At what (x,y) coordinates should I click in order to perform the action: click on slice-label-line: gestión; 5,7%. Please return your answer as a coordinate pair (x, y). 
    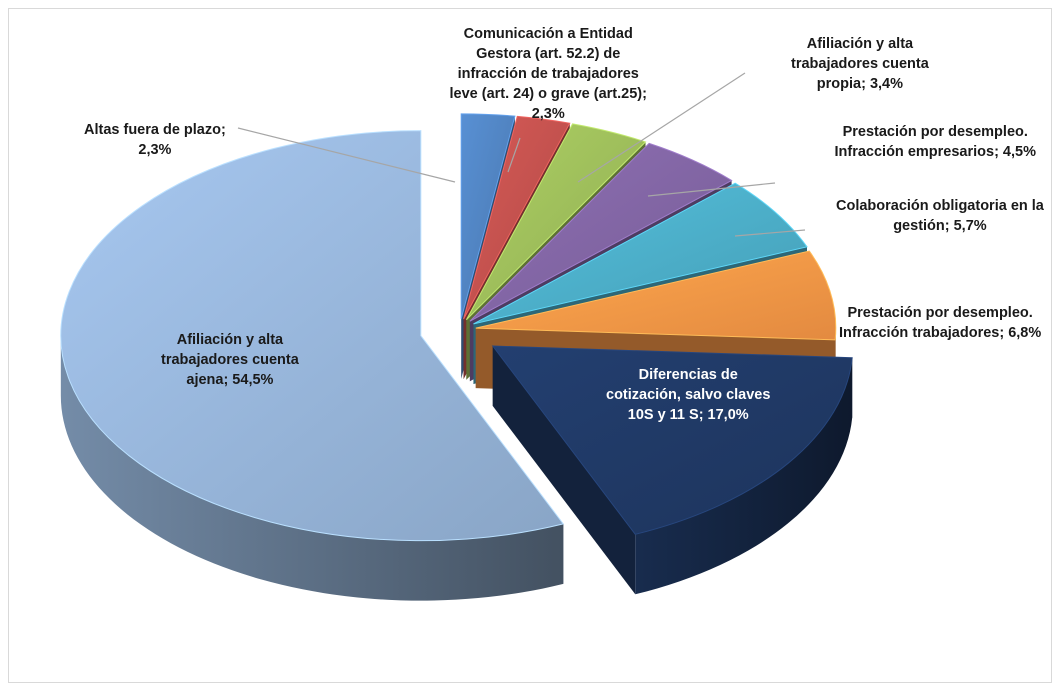
    Looking at the image, I should click on (940, 226).